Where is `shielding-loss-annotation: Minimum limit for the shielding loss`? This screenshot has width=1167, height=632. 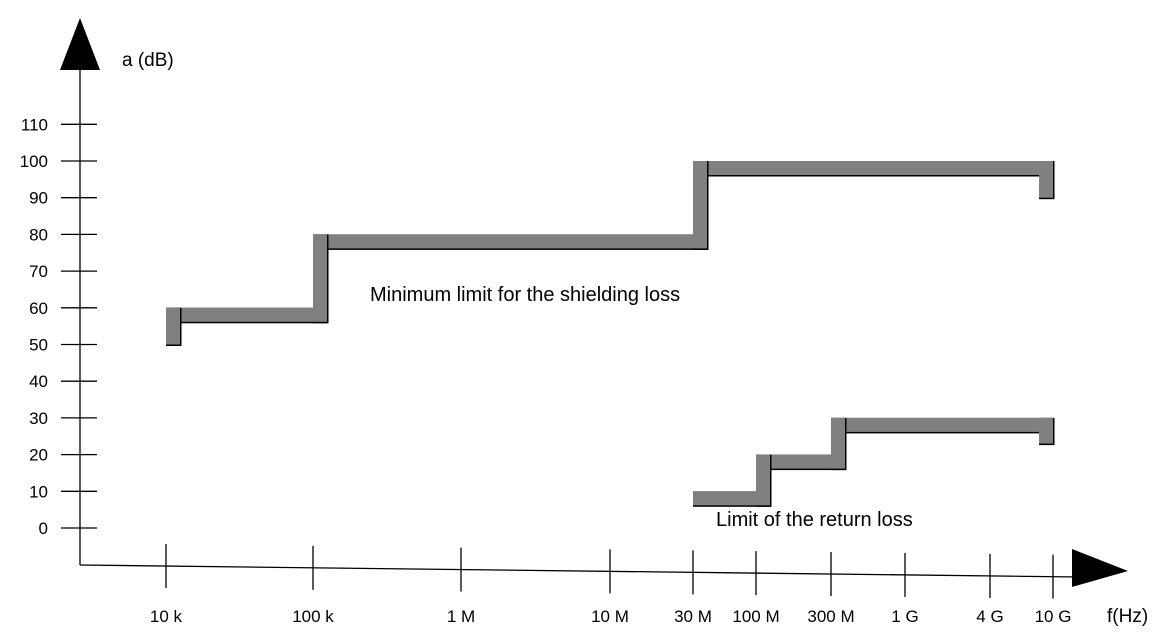
shielding-loss-annotation: Minimum limit for the shielding loss is located at coordinates (525, 295).